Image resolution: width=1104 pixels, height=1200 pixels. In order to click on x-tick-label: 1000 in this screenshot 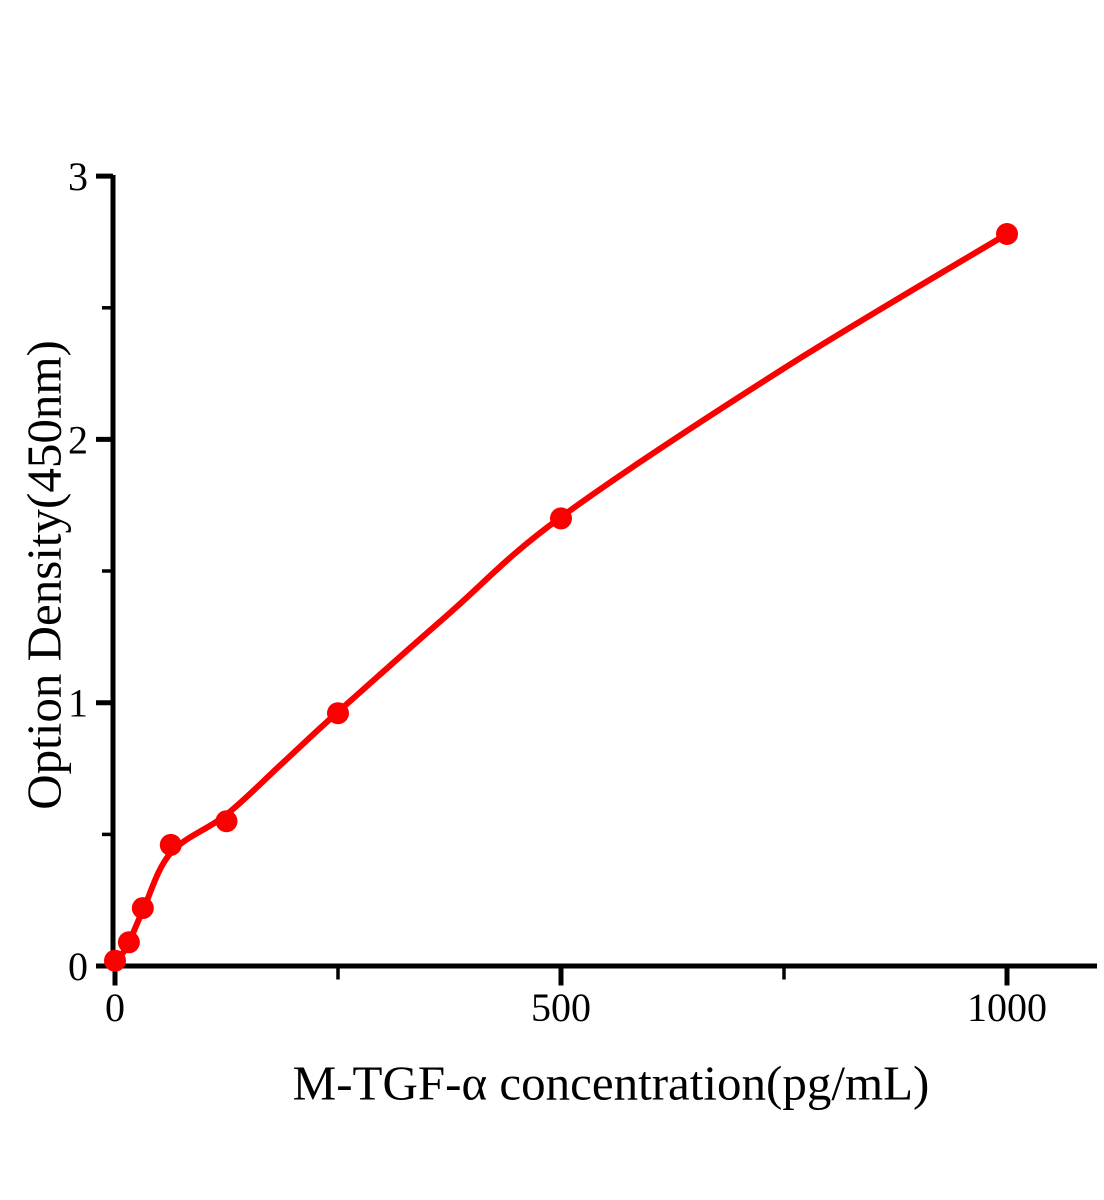, I will do `click(1007, 1007)`.